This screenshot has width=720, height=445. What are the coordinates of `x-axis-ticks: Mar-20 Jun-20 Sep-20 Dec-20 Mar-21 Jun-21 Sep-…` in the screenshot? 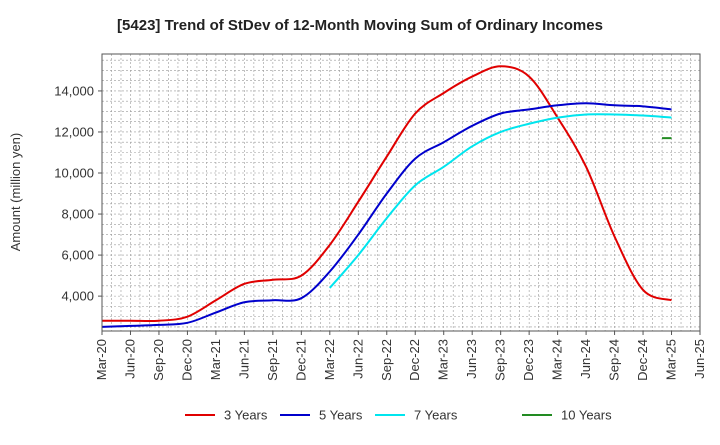 It's located at (400, 356).